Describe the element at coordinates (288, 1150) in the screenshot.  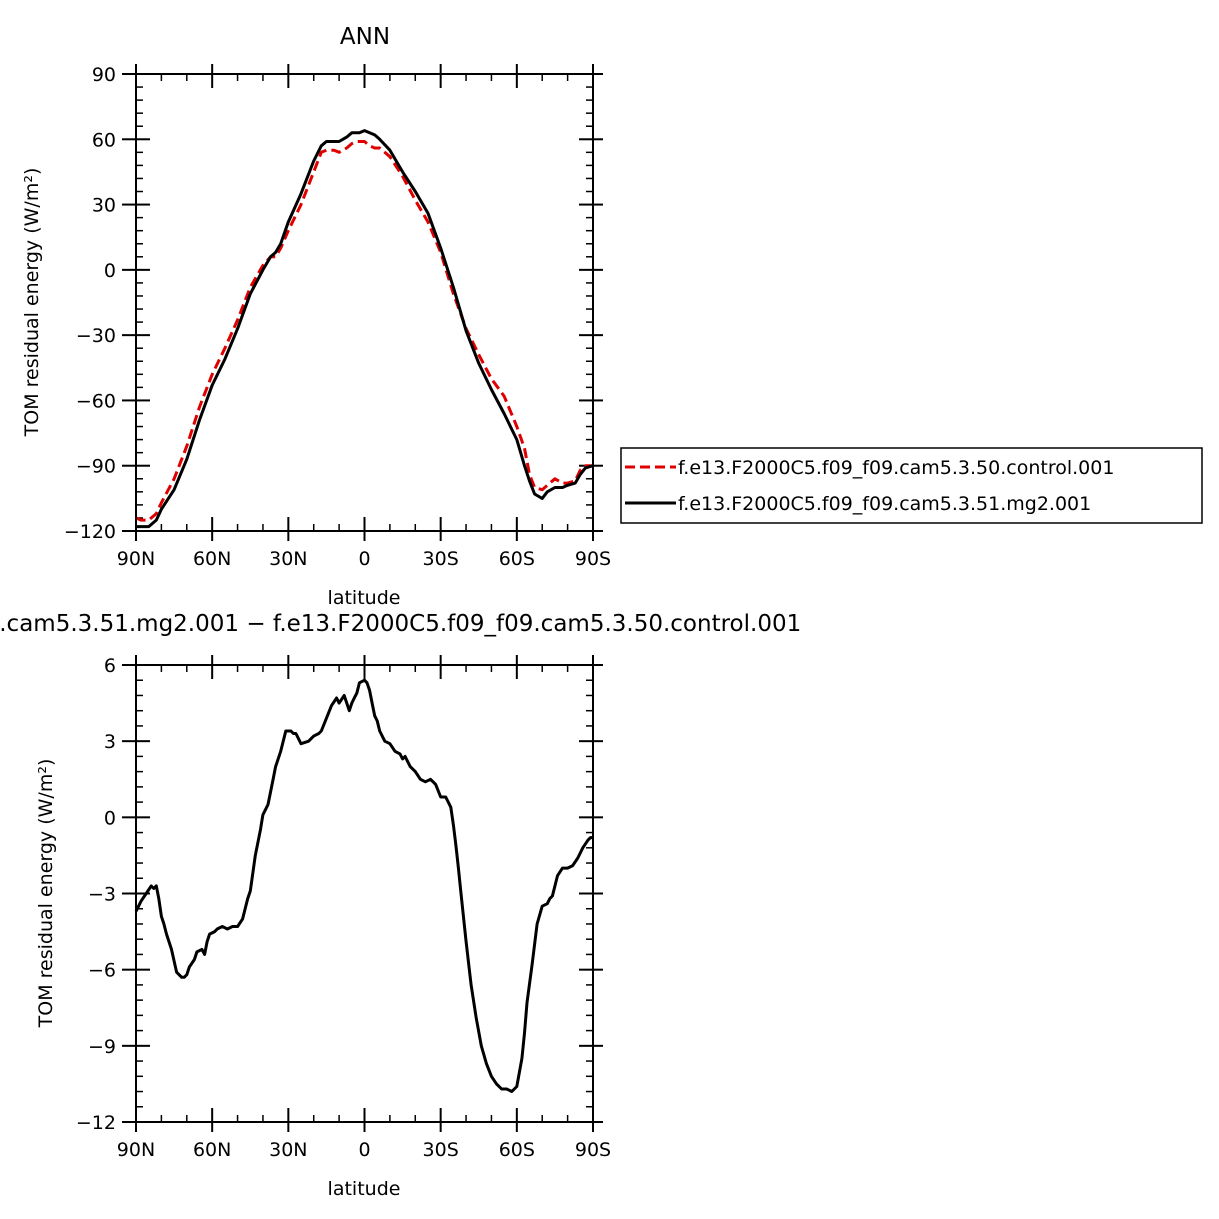
I see `bottom-x-tick-label: 30N` at that location.